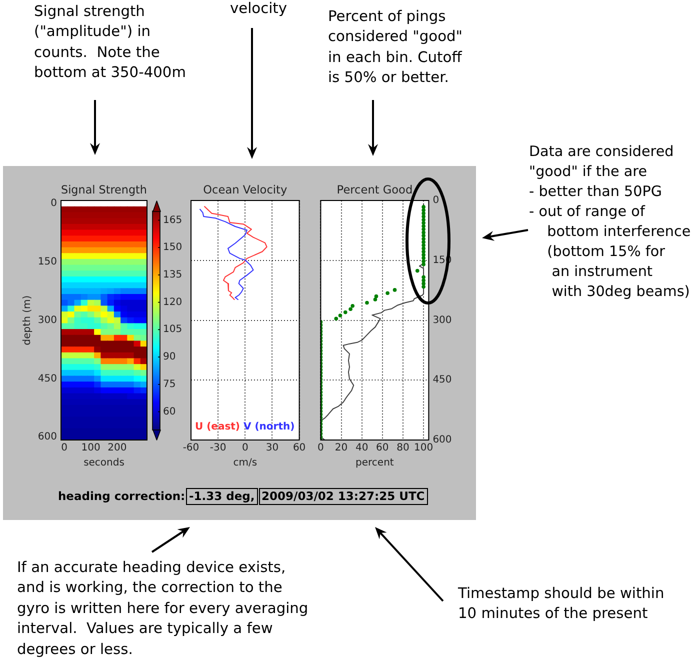  What do you see at coordinates (272, 448) in the screenshot?
I see `x-tick-label: 30` at bounding box center [272, 448].